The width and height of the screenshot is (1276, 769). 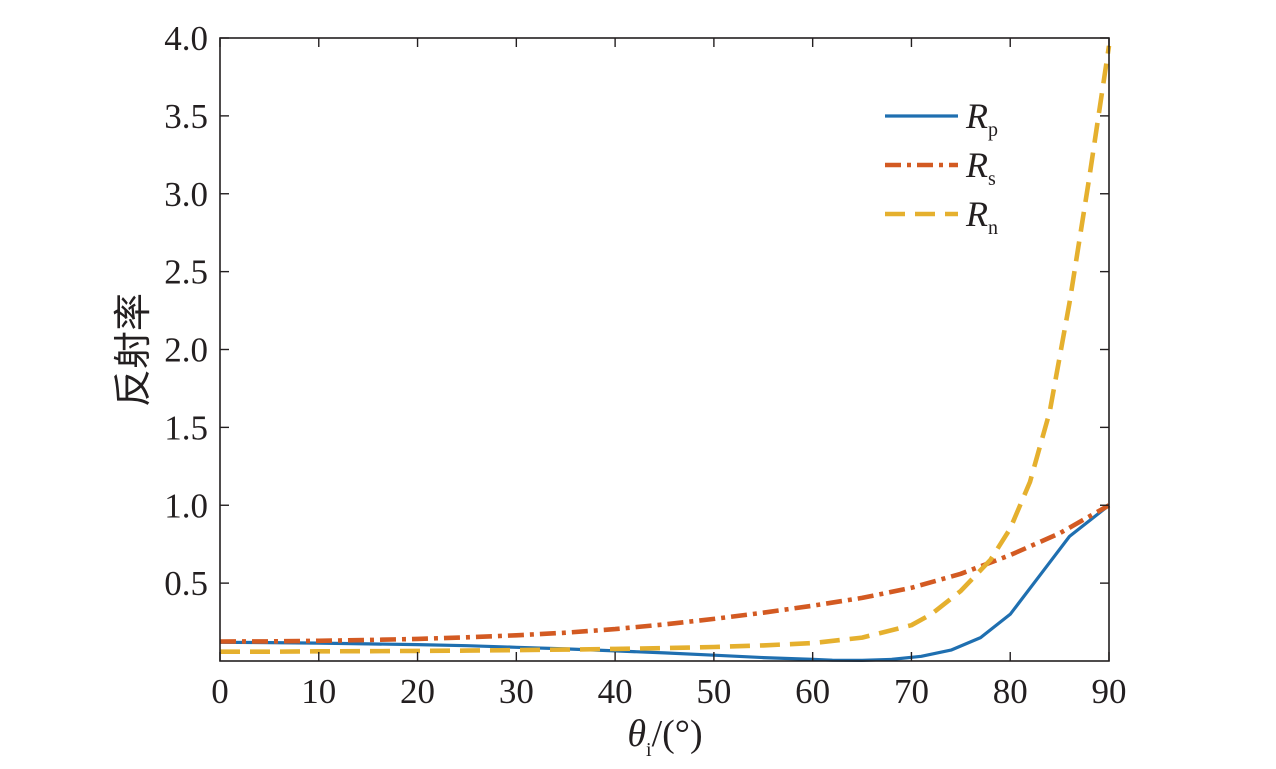 What do you see at coordinates (318, 691) in the screenshot?
I see `x-tick-label: 10` at bounding box center [318, 691].